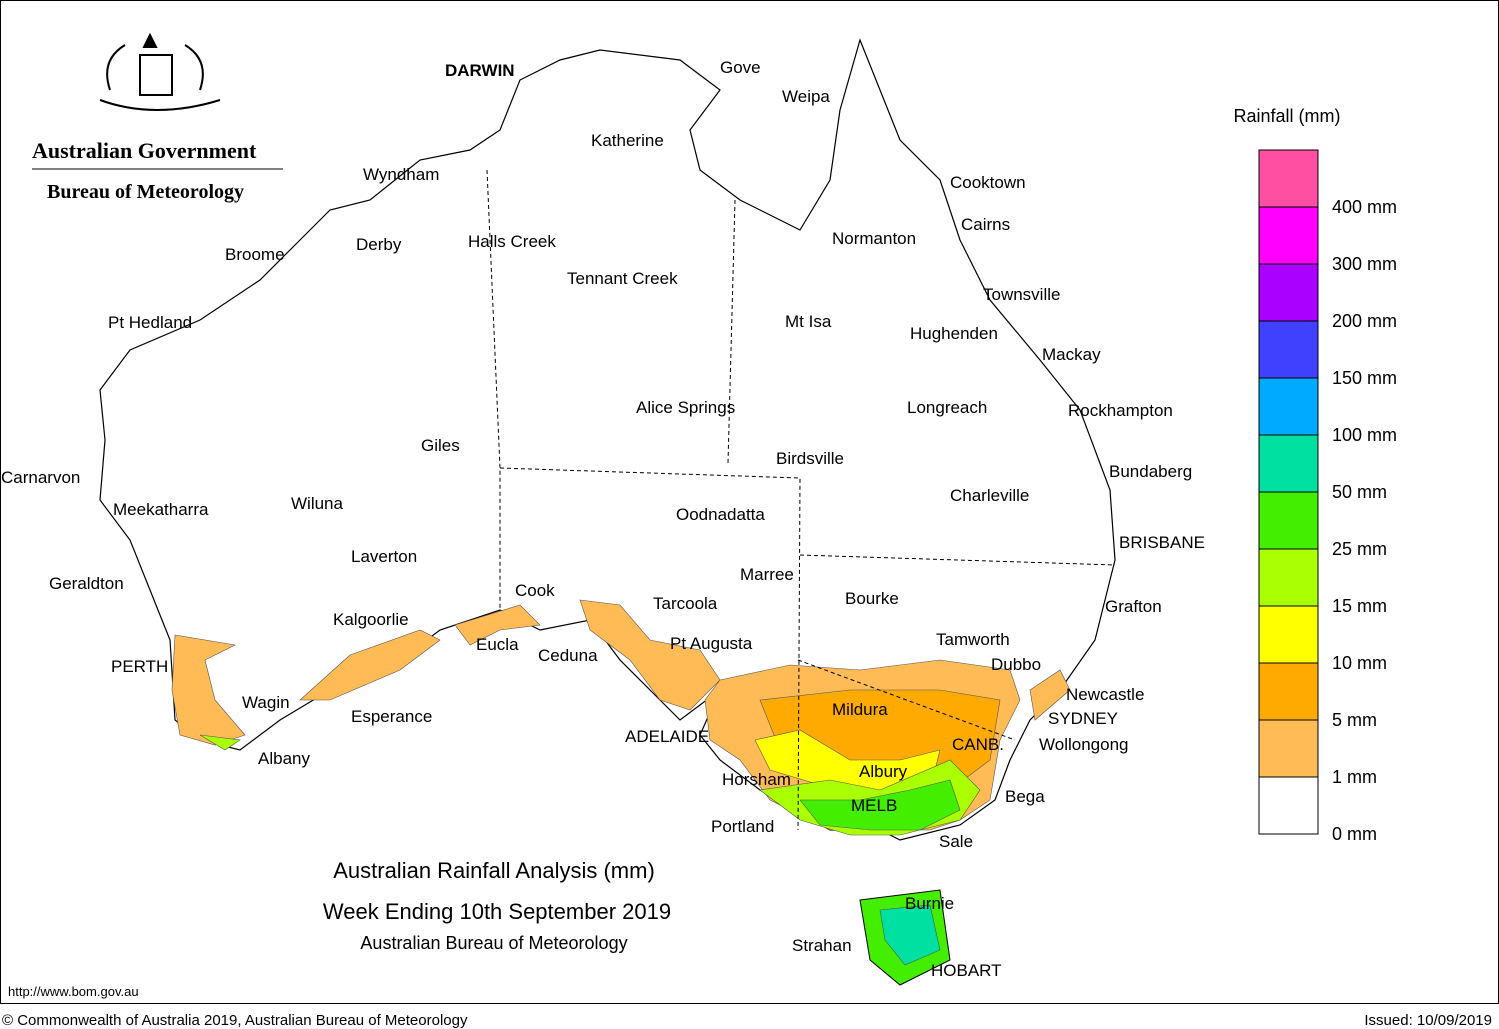 The width and height of the screenshot is (1499, 1029). I want to click on place-label: Sale, so click(956, 841).